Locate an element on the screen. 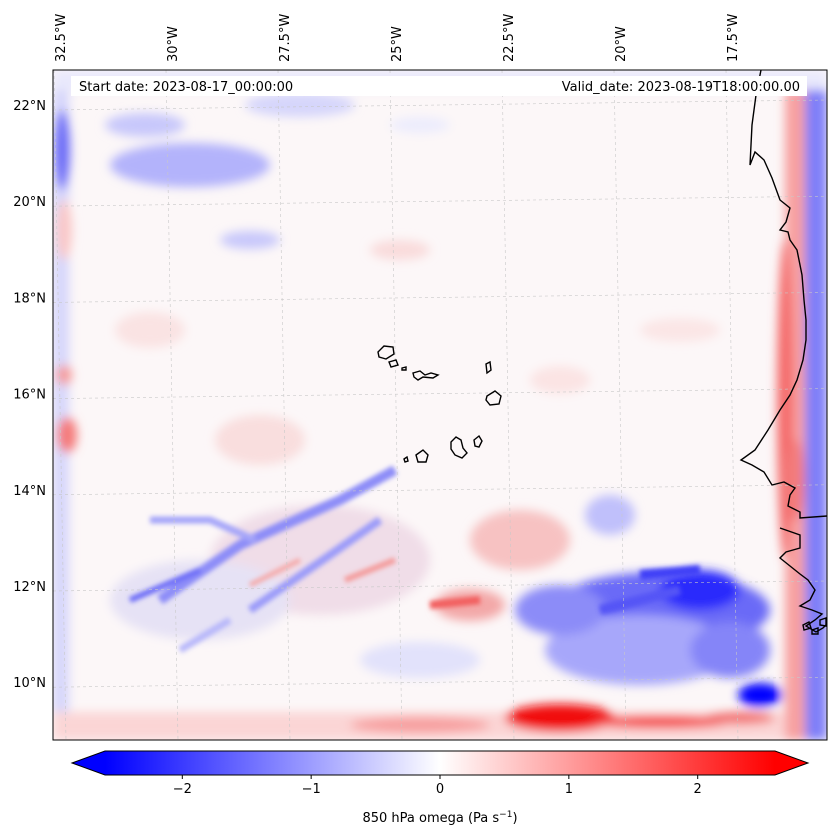  latitude-tick-label: 12°N is located at coordinates (29, 587).